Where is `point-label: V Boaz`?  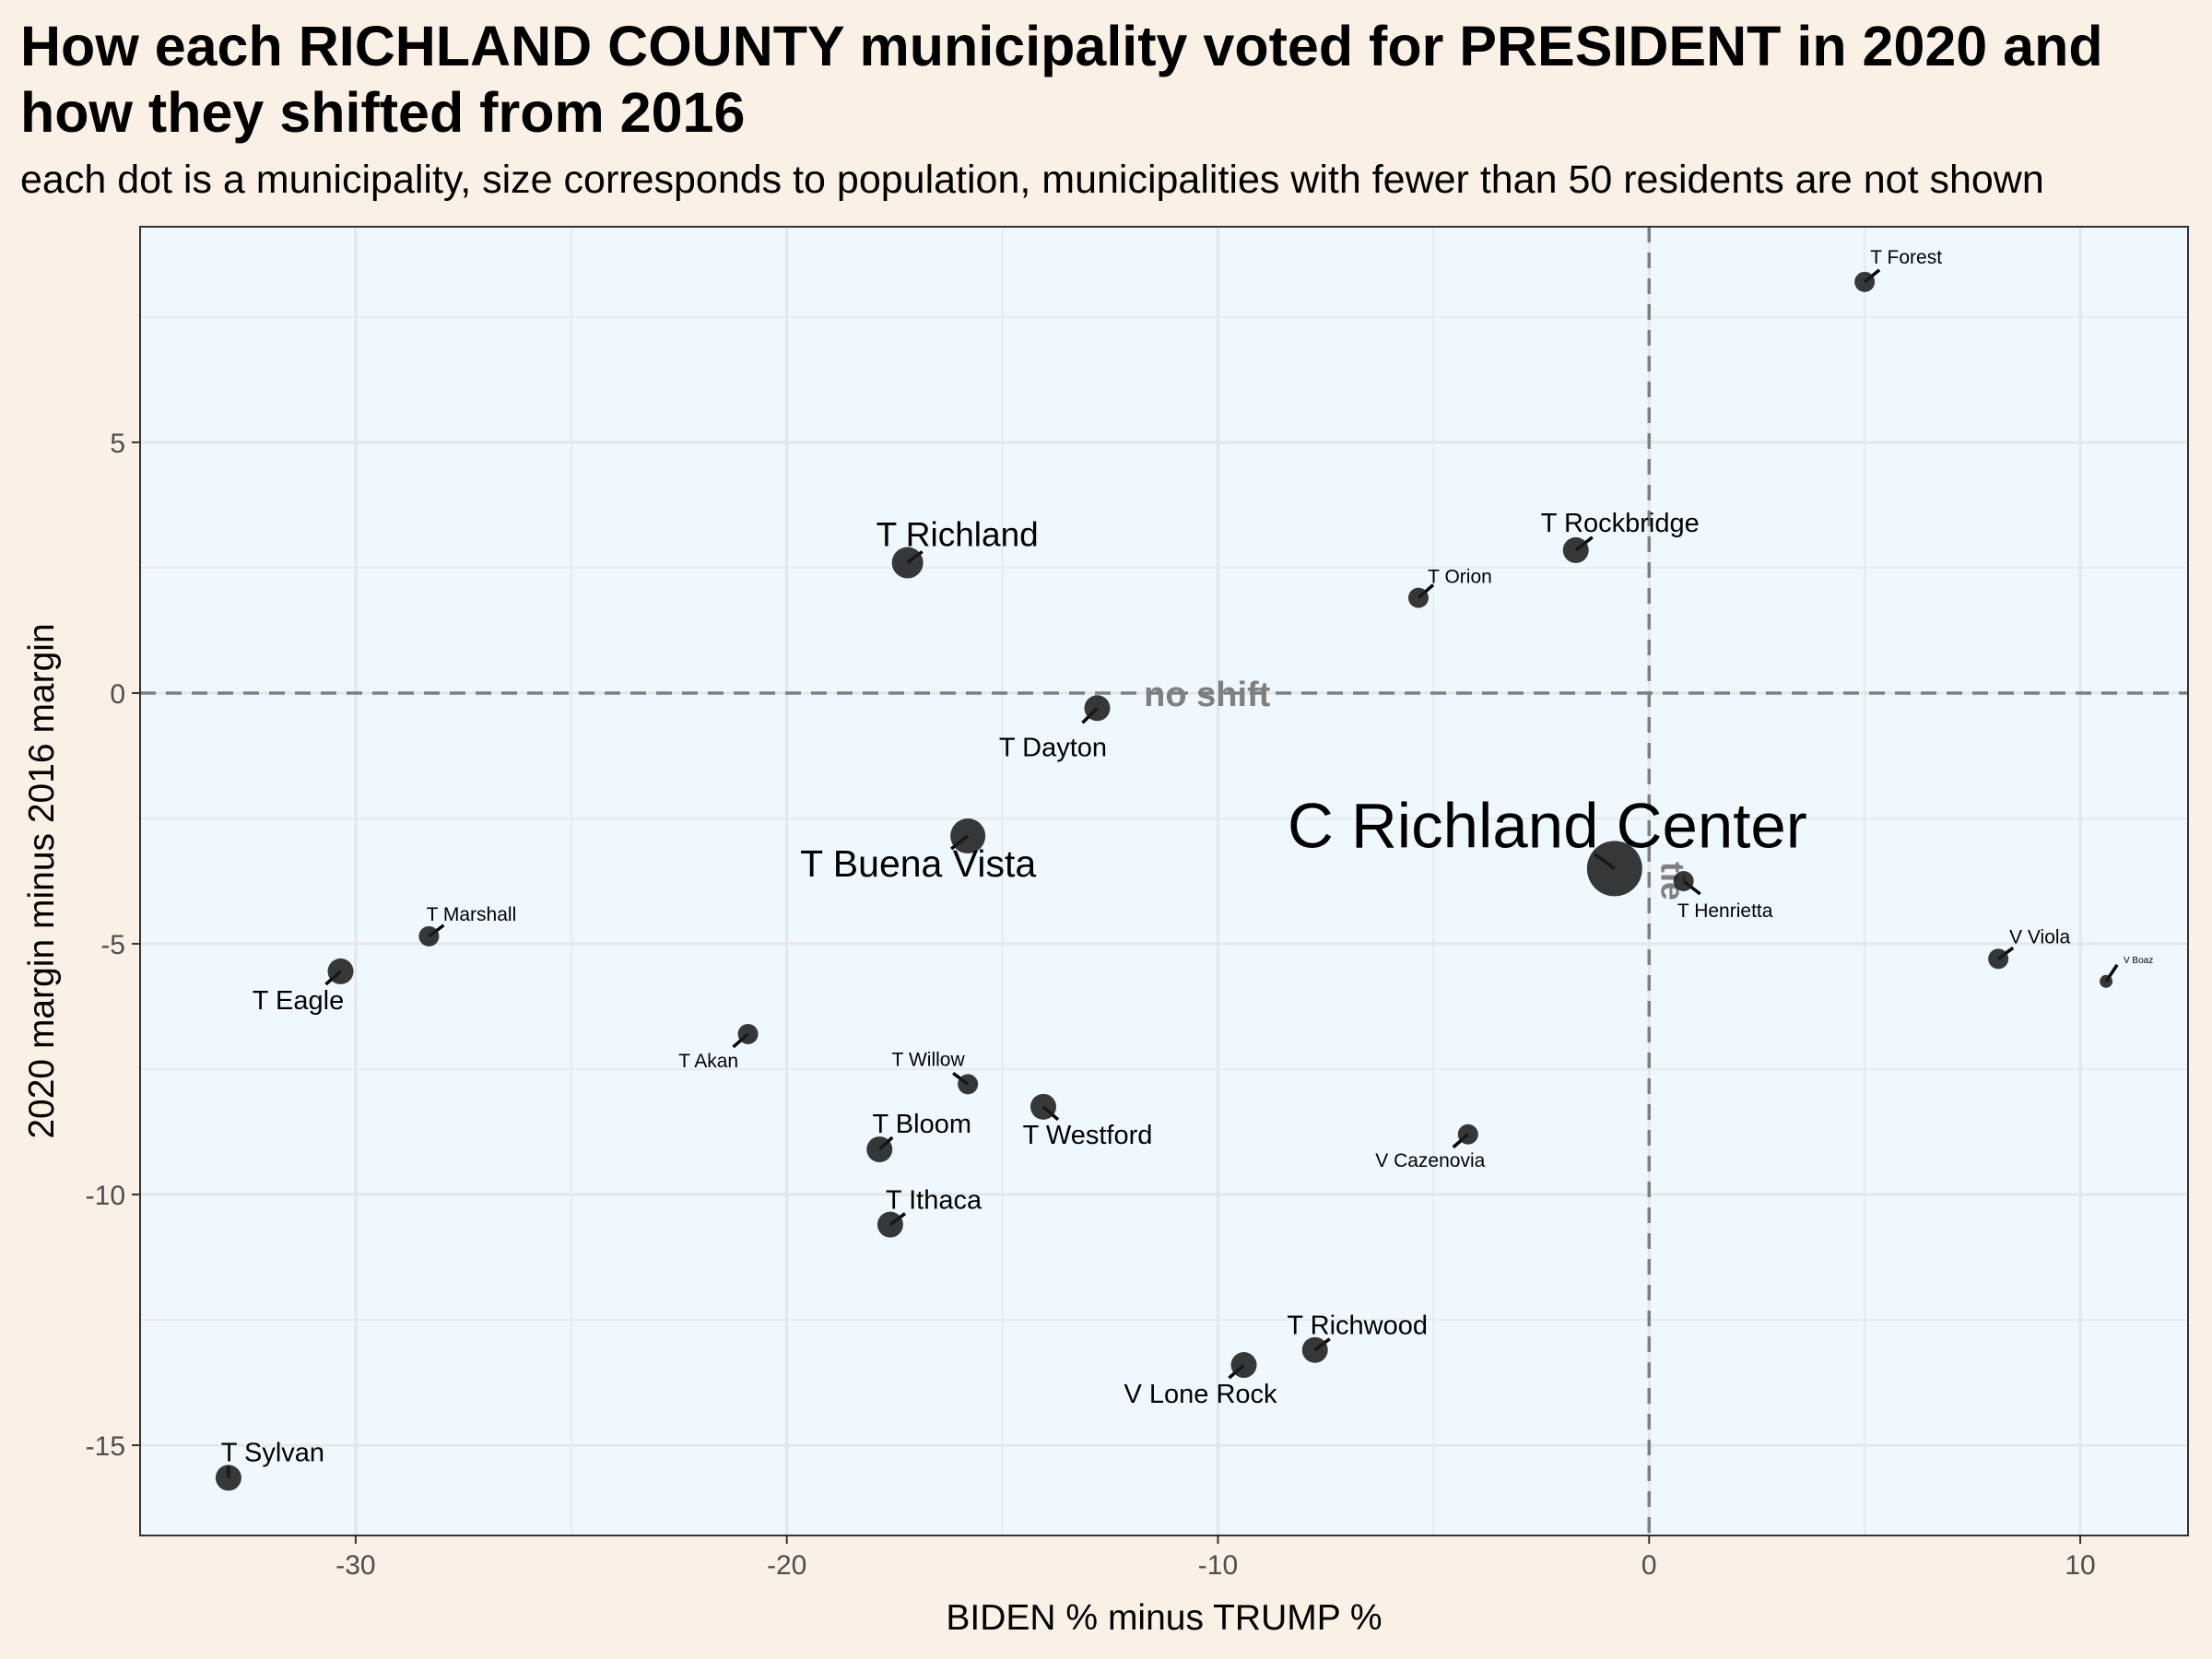 point-label: V Boaz is located at coordinates (2138, 961).